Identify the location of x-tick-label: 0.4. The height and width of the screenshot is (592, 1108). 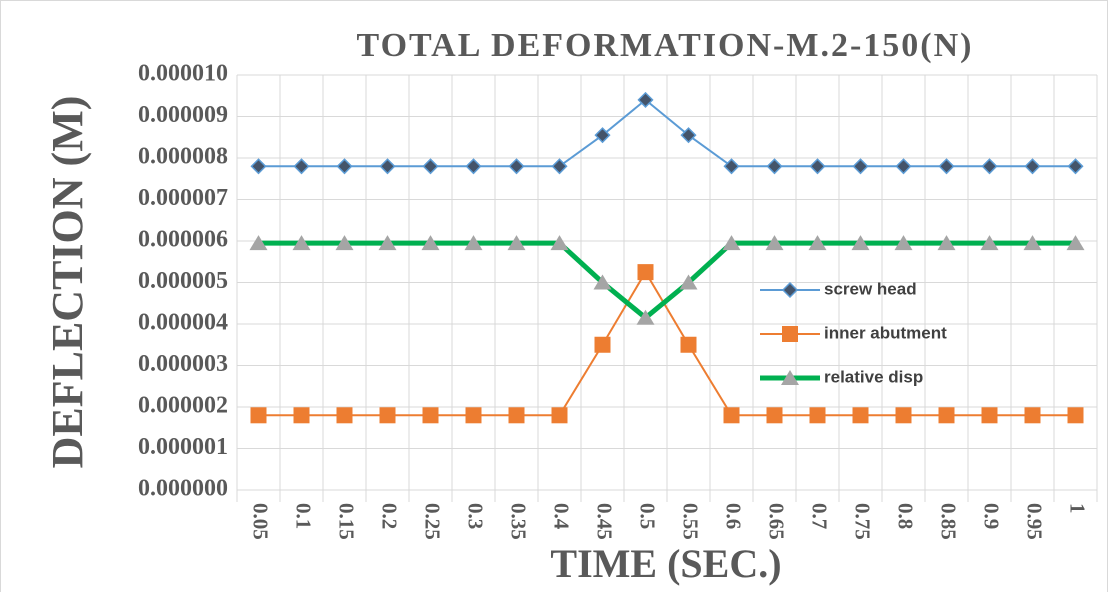
(562, 516).